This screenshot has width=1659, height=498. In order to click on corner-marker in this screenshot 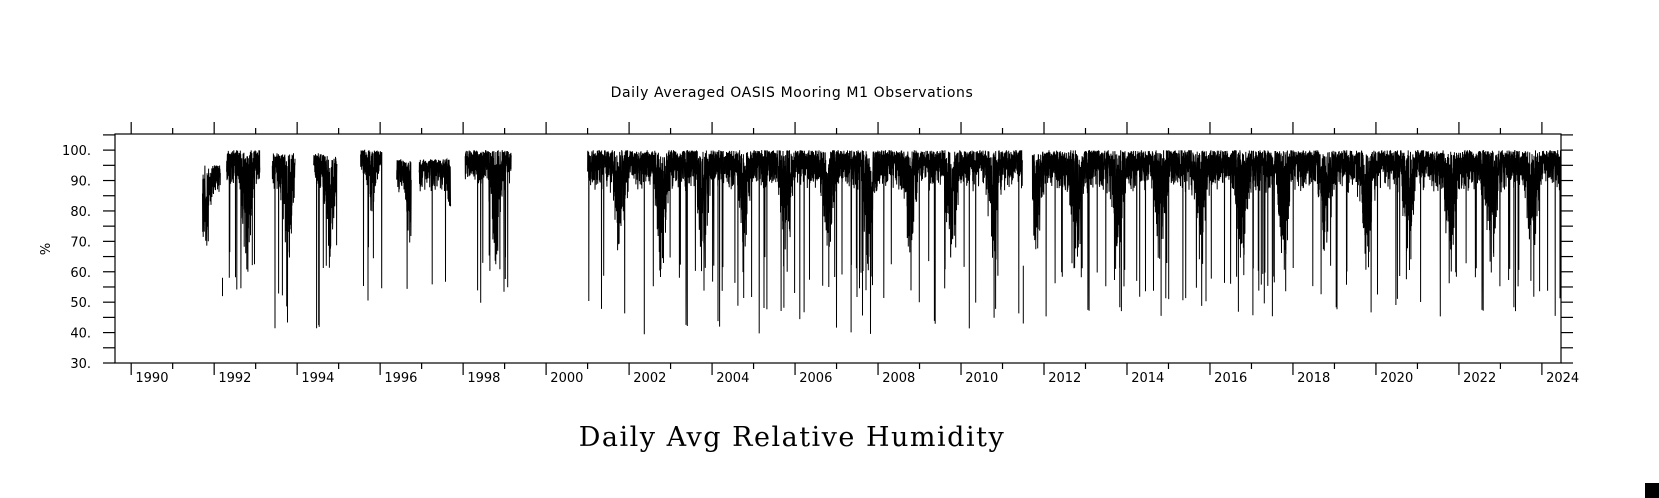, I will do `click(1652, 490)`.